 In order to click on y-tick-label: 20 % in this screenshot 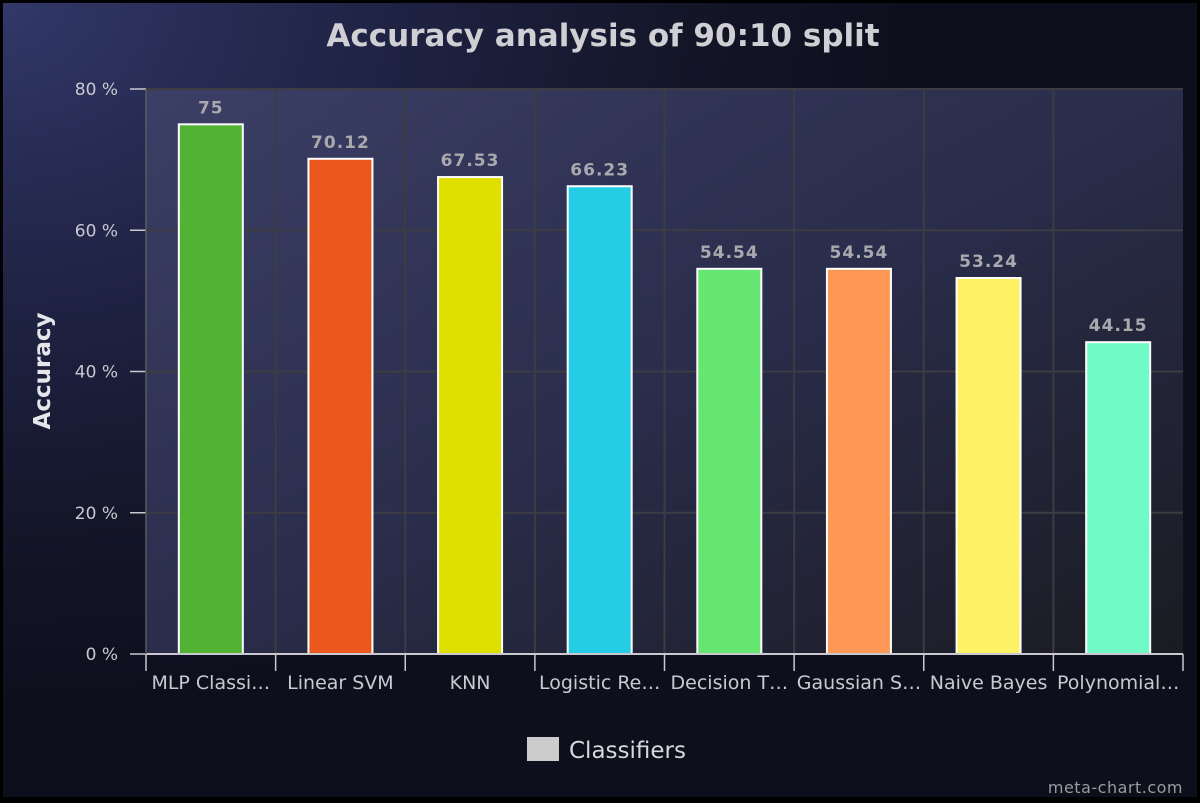, I will do `click(96, 514)`.